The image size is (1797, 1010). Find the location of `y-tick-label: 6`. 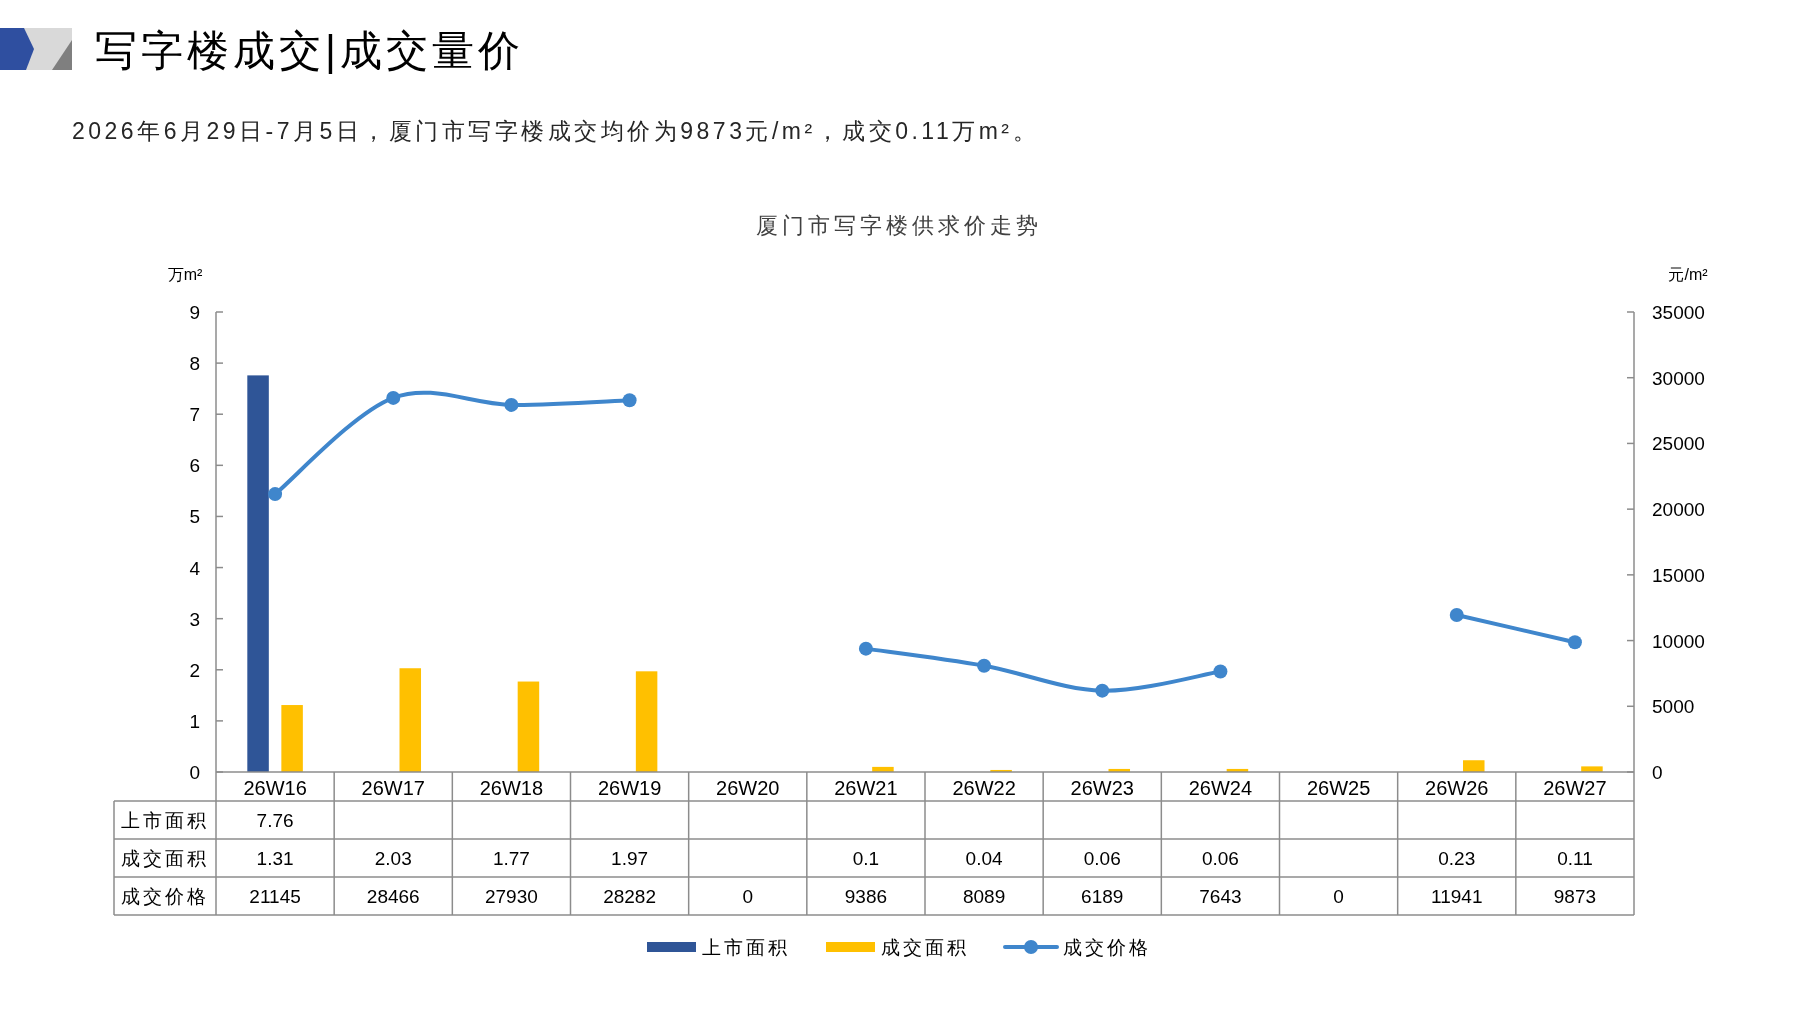

y-tick-label: 6 is located at coordinates (194, 465).